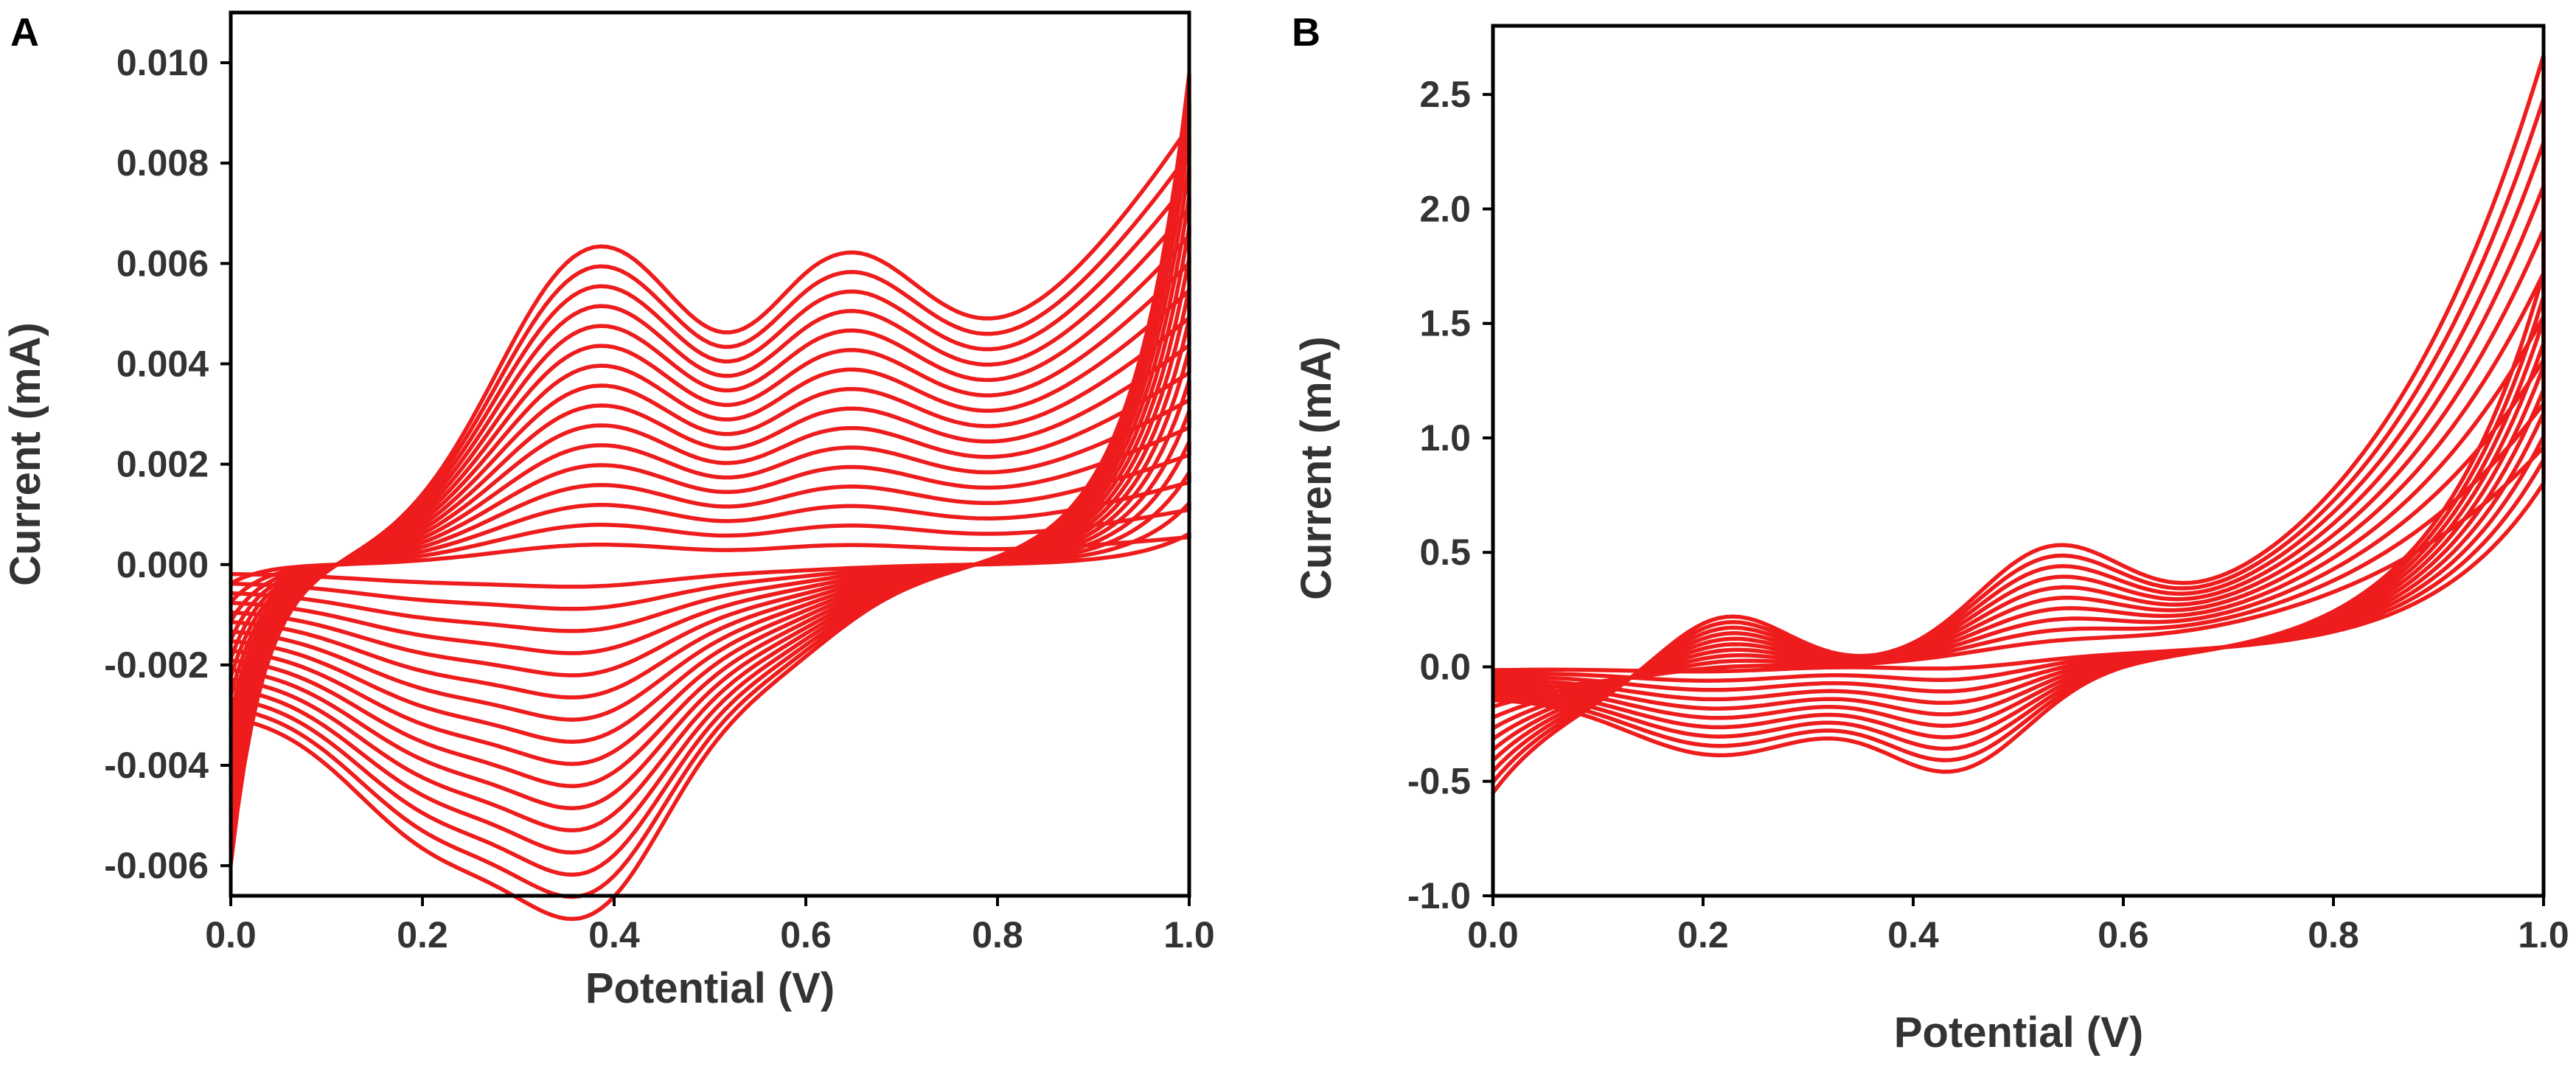 The image size is (2576, 1072). What do you see at coordinates (1493, 935) in the screenshot?
I see `panel-b-x-tick-label: 0.0` at bounding box center [1493, 935].